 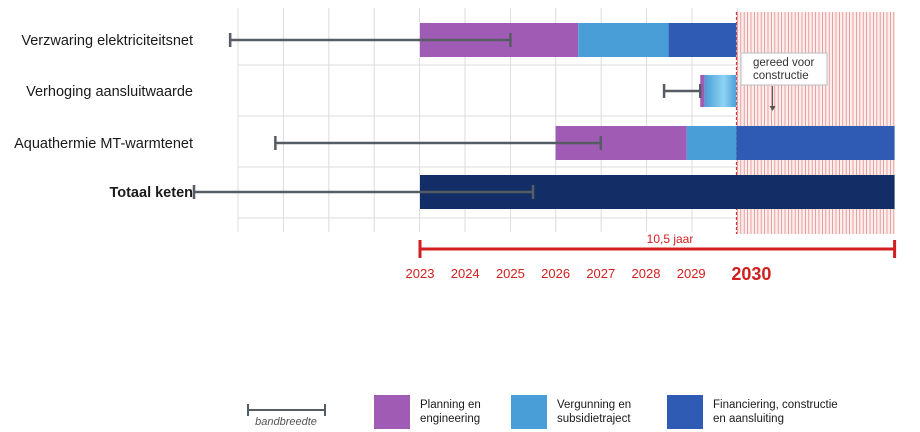 I want to click on tick-label: 2030, so click(x=751, y=274).